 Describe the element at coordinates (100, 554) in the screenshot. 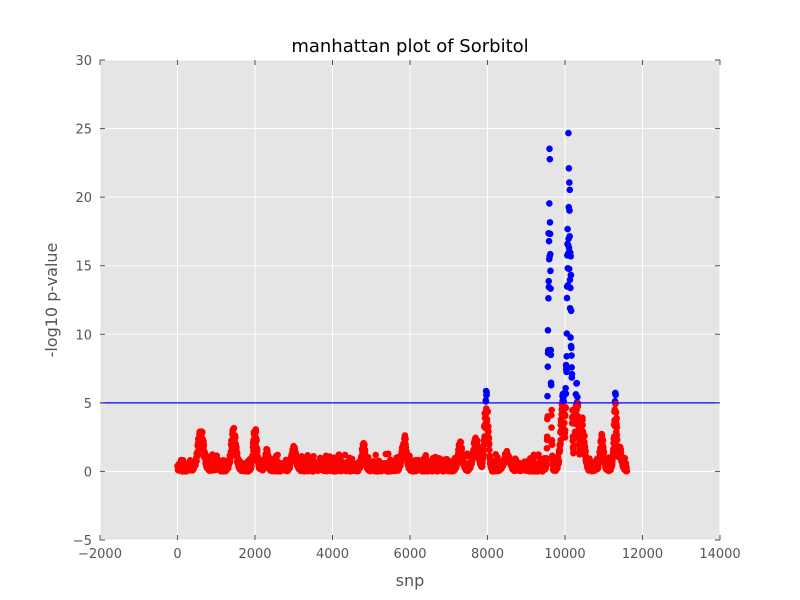

I see `x-tick-label: −2000` at that location.